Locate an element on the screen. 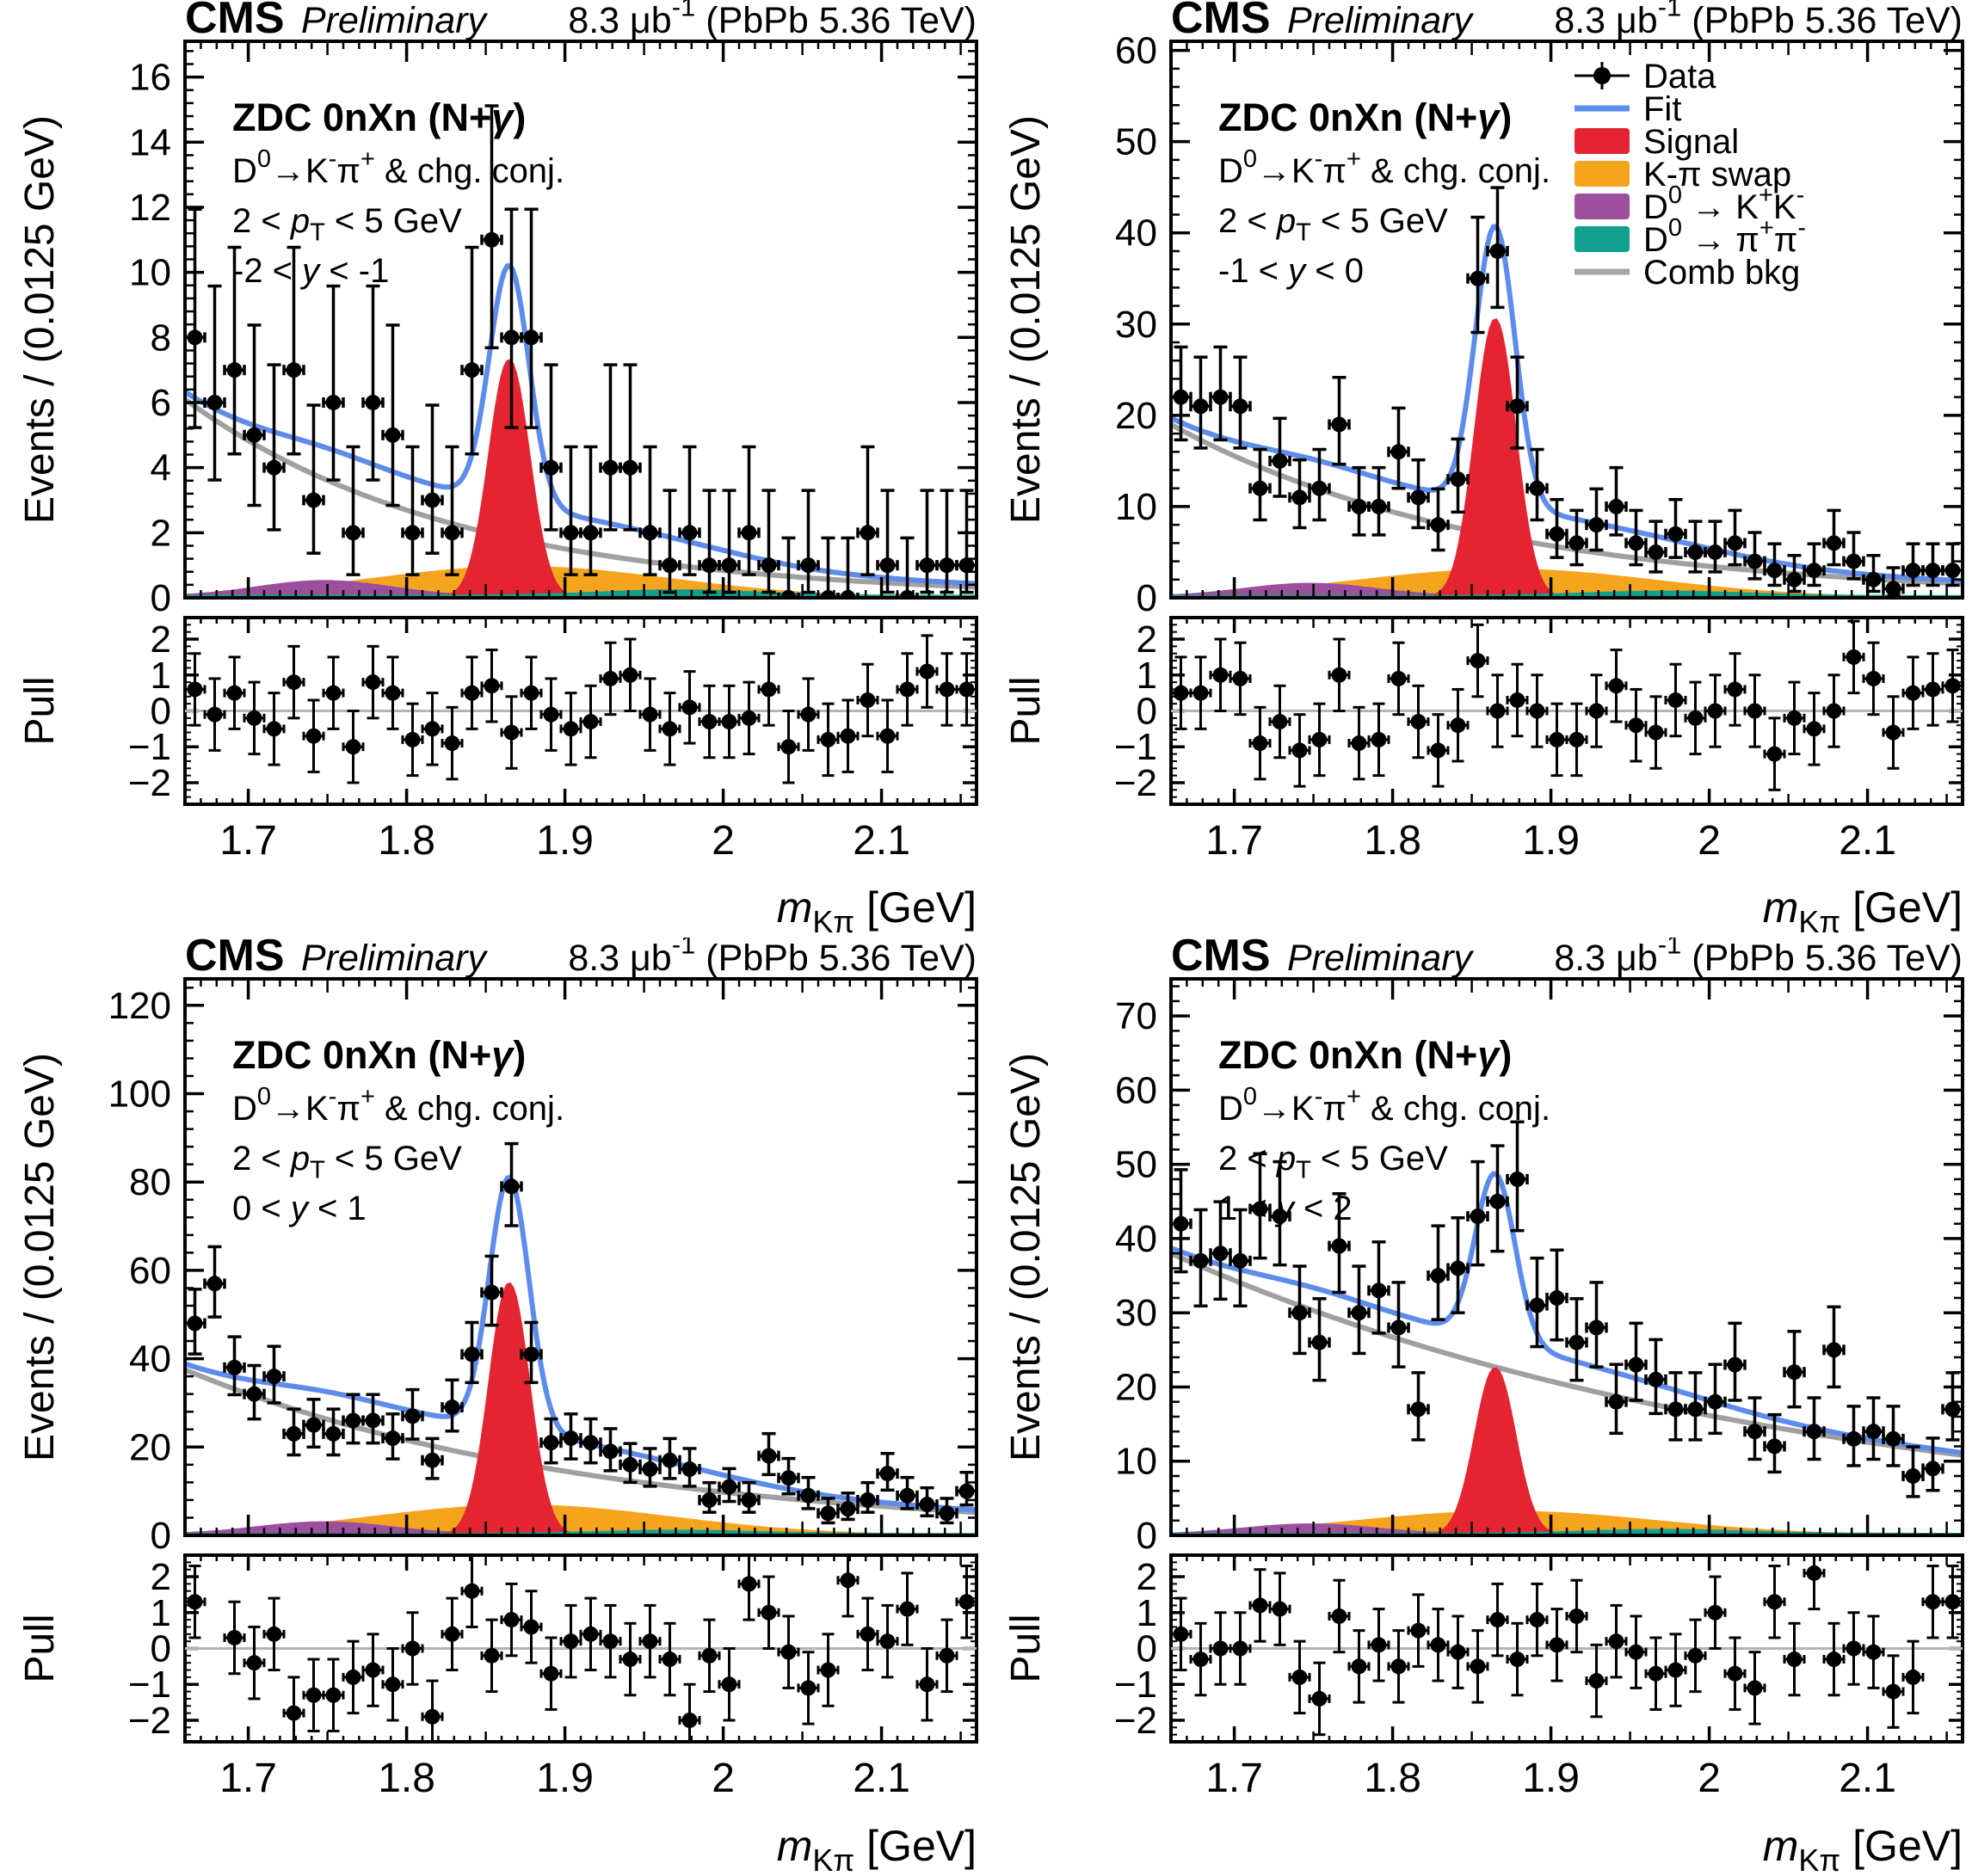 The width and height of the screenshot is (1972, 1876). pull-tick-label: 0 is located at coordinates (1147, 712).